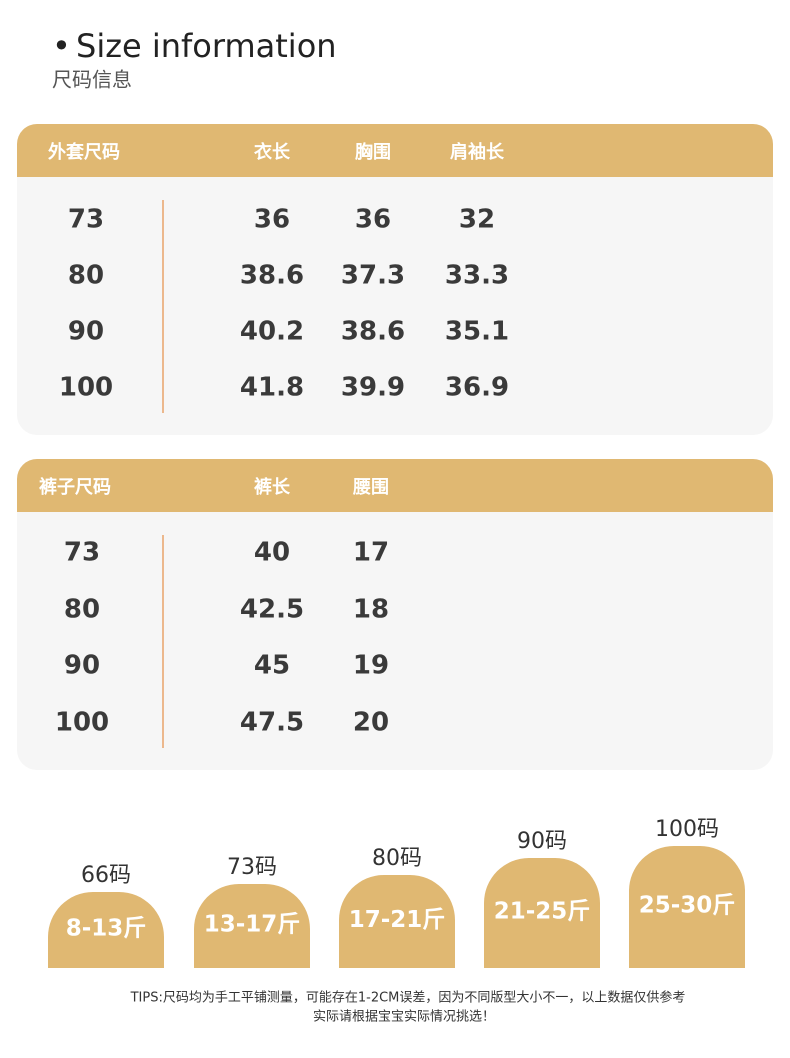  What do you see at coordinates (373, 152) in the screenshot?
I see `table-header-cell: 胸围` at bounding box center [373, 152].